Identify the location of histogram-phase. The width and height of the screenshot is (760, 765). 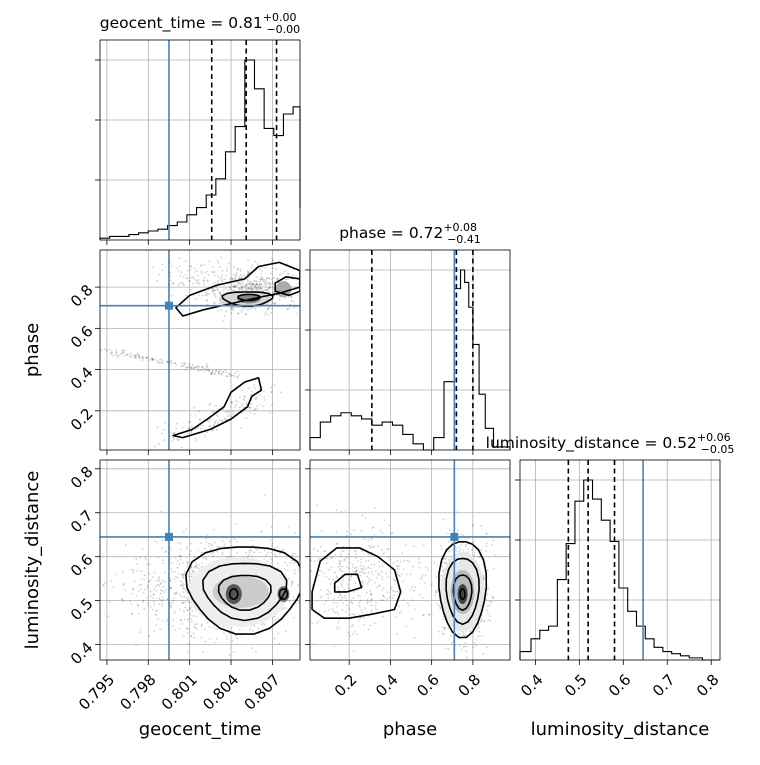
(410, 360).